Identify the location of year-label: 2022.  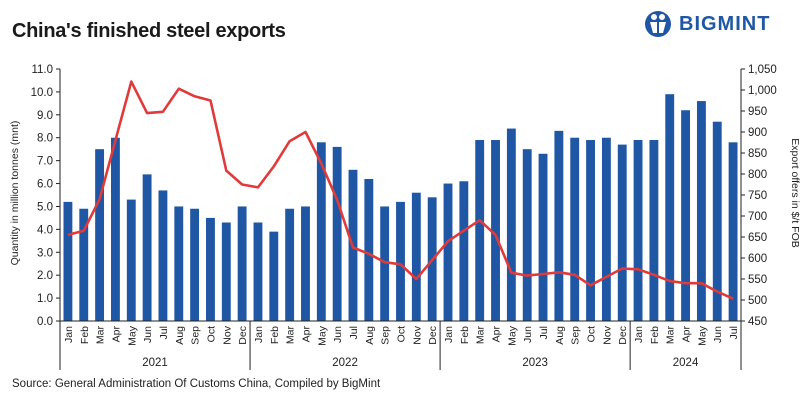
(345, 363).